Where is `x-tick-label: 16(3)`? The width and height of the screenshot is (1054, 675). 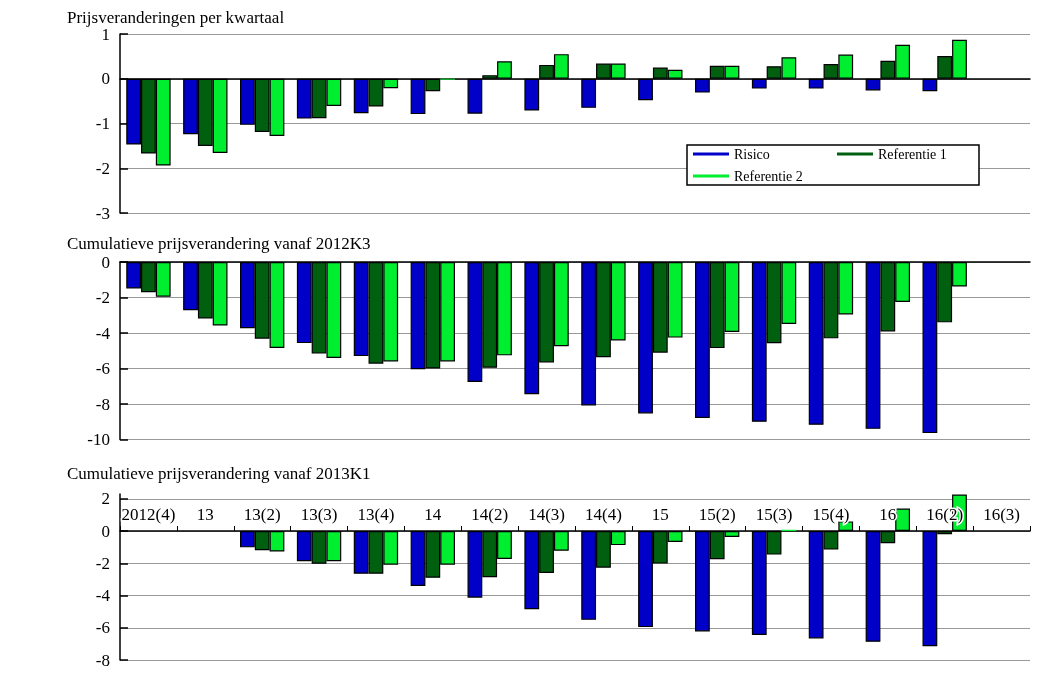
x-tick-label: 16(3) is located at coordinates (1001, 515).